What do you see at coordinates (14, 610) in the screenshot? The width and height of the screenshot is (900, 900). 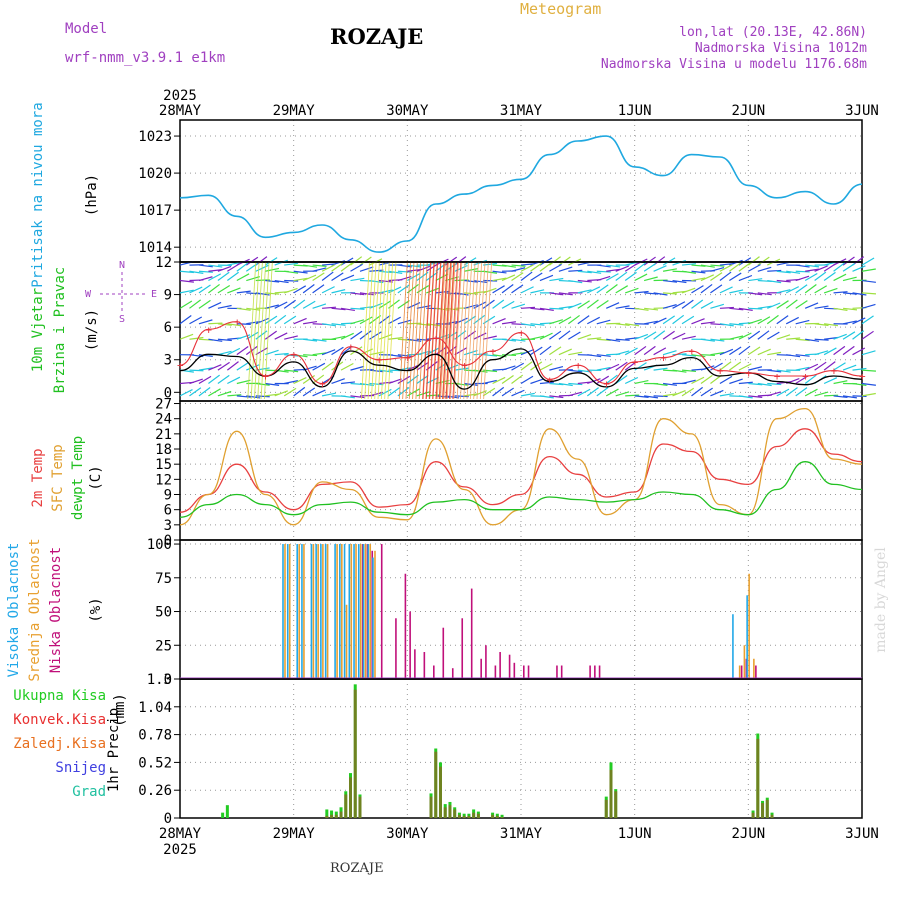 I see `cloud-high-axis-label: Visoka Oblacnost` at bounding box center [14, 610].